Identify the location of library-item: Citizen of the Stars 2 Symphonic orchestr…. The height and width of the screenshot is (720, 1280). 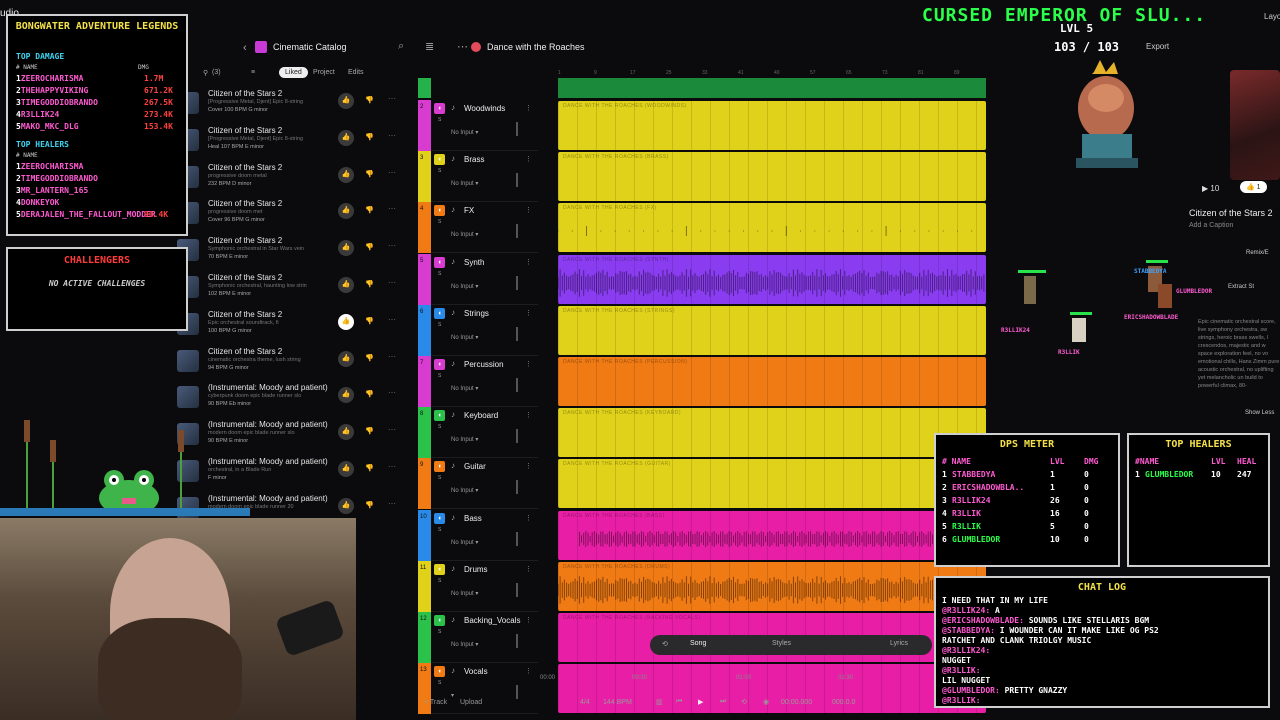
(296, 253).